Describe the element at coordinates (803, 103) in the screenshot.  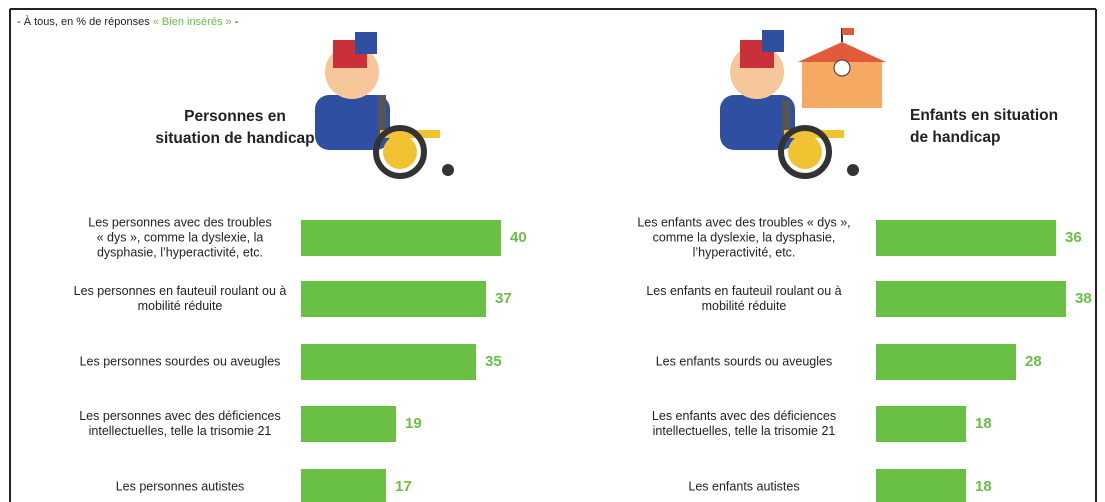
I see `icon-child-school` at that location.